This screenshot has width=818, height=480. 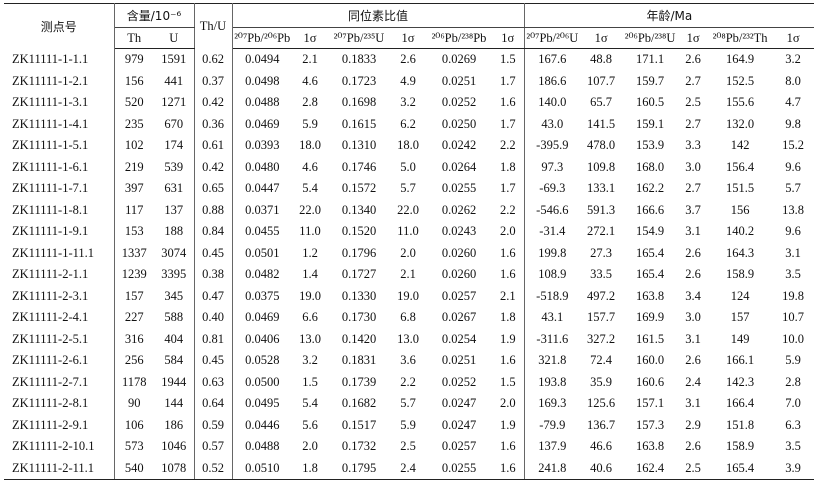 What do you see at coordinates (601, 80) in the screenshot?
I see `cell-age-pb207-pb206-sigma: 107.7` at bounding box center [601, 80].